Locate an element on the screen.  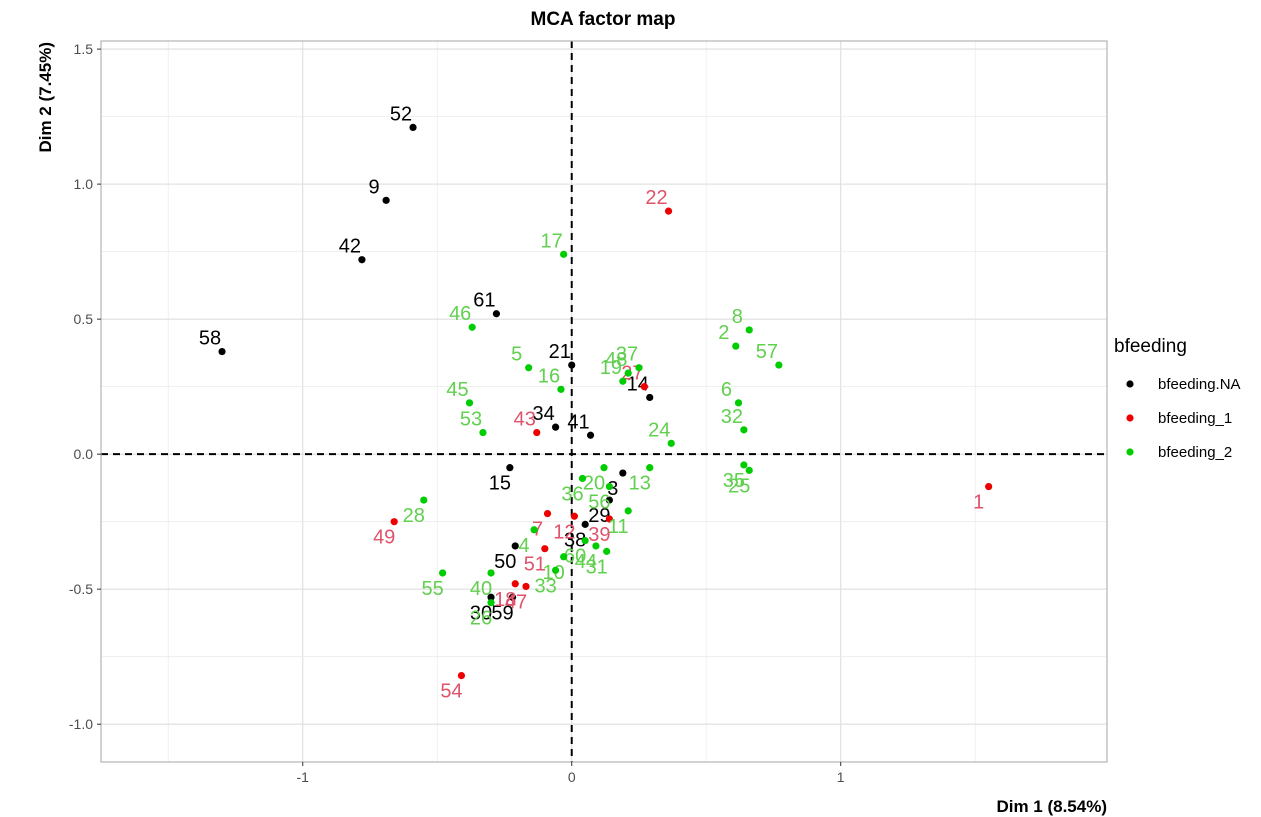
point-label-3: 3 is located at coordinates (612, 489).